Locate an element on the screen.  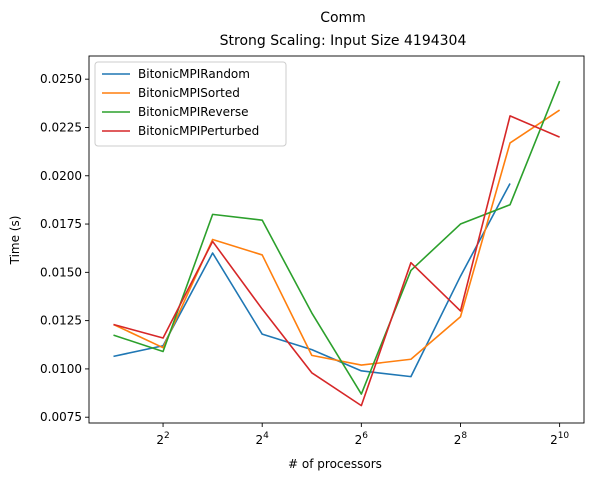
legend-box is located at coordinates (190, 104).